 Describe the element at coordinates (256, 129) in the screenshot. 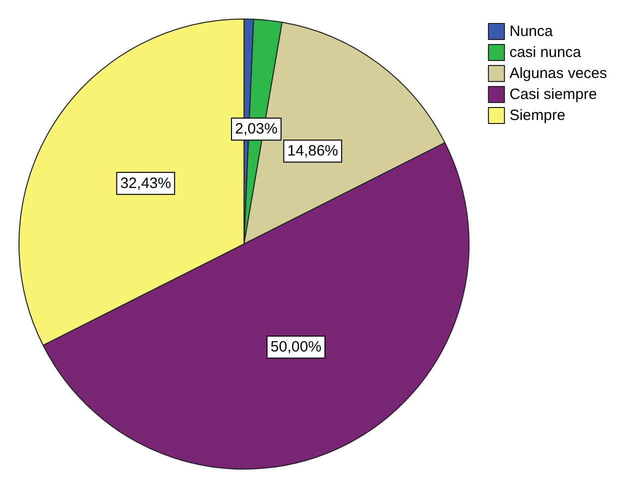

I see `data-label: 2,03%` at that location.